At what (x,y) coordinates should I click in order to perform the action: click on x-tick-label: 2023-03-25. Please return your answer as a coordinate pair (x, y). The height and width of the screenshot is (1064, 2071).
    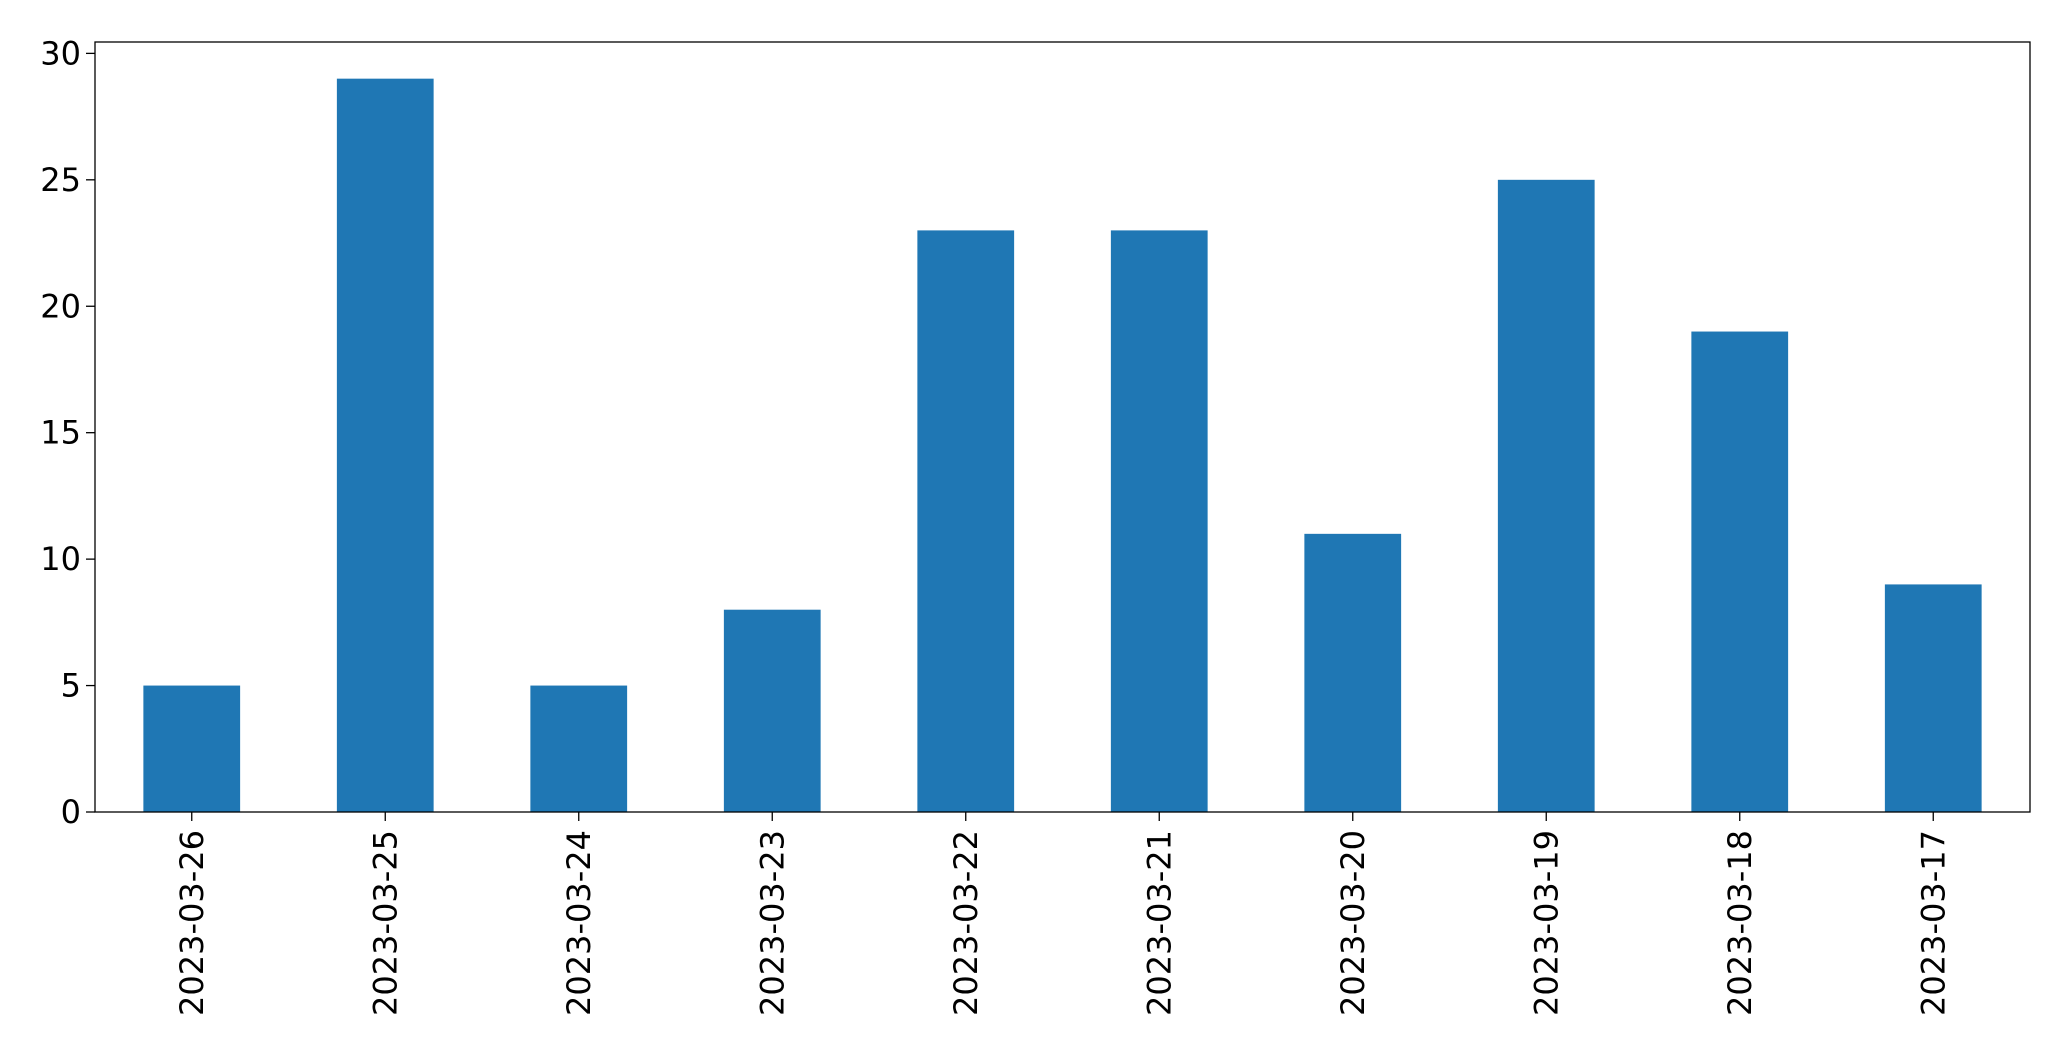
    Looking at the image, I should click on (385, 923).